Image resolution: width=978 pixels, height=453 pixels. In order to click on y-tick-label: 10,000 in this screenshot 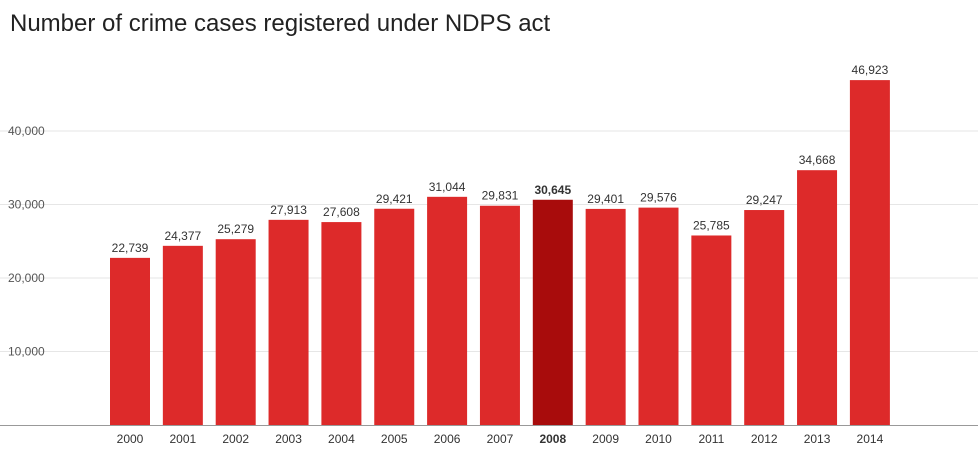, I will do `click(26, 352)`.